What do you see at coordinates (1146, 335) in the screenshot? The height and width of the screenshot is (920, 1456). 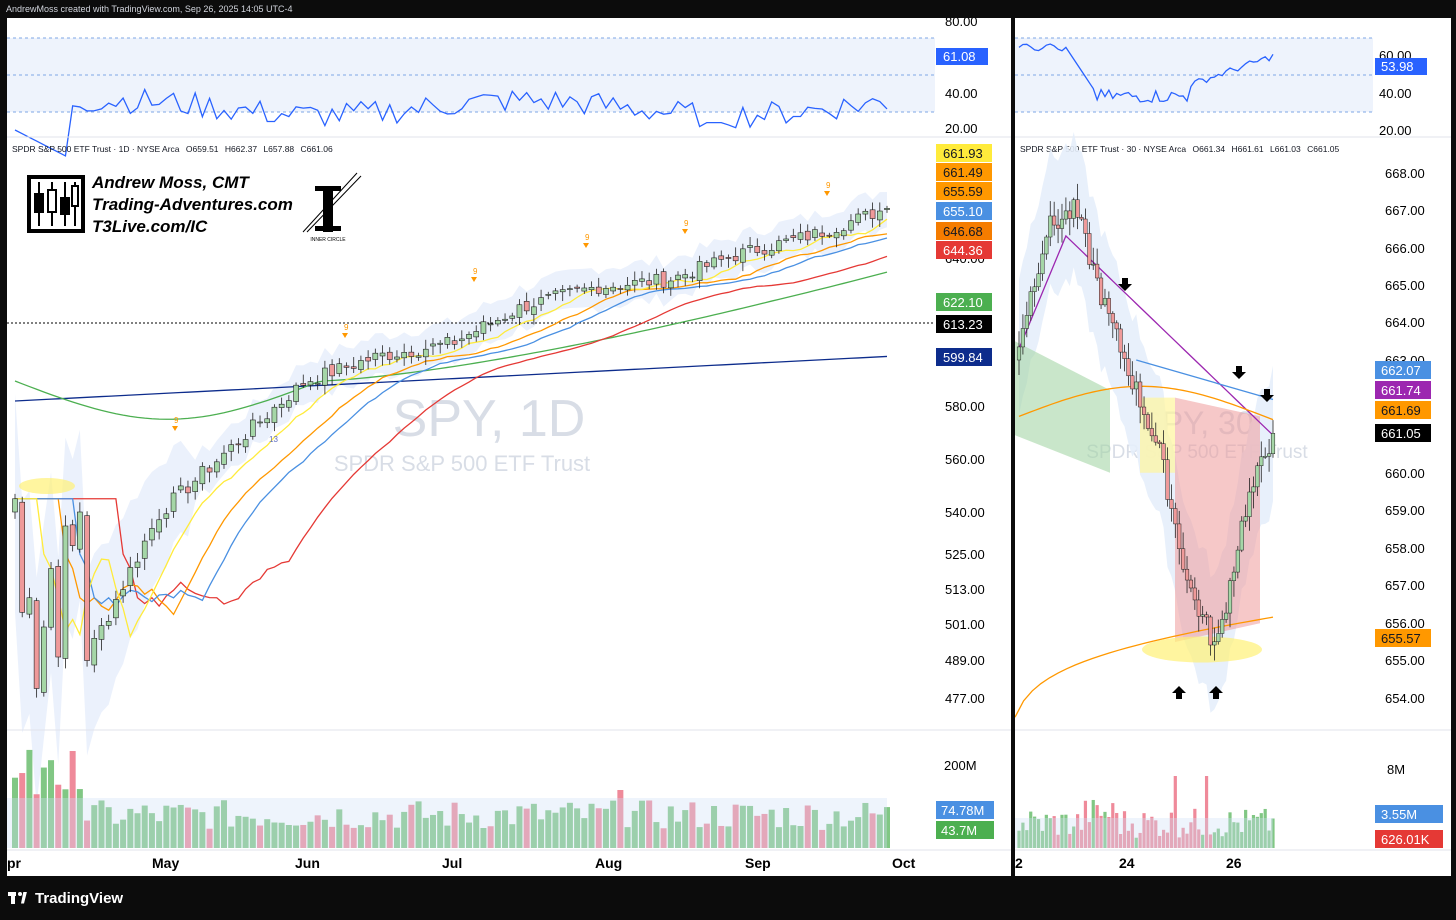 I see `vwap-line` at bounding box center [1146, 335].